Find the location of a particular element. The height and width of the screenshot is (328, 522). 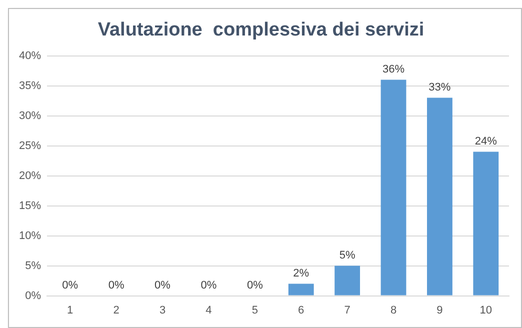

x-tick-label: 2 is located at coordinates (116, 310).